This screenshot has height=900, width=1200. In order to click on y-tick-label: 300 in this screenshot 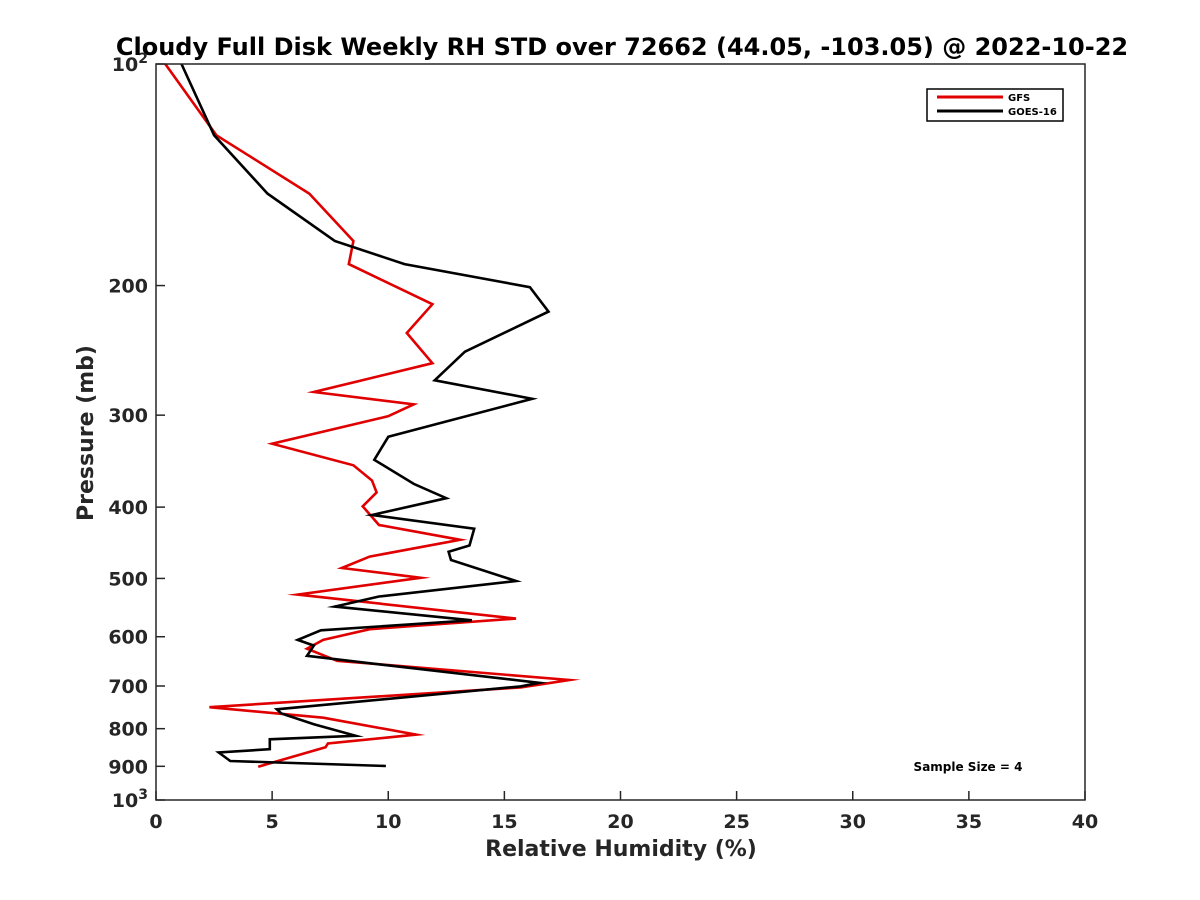, I will do `click(128, 416)`.